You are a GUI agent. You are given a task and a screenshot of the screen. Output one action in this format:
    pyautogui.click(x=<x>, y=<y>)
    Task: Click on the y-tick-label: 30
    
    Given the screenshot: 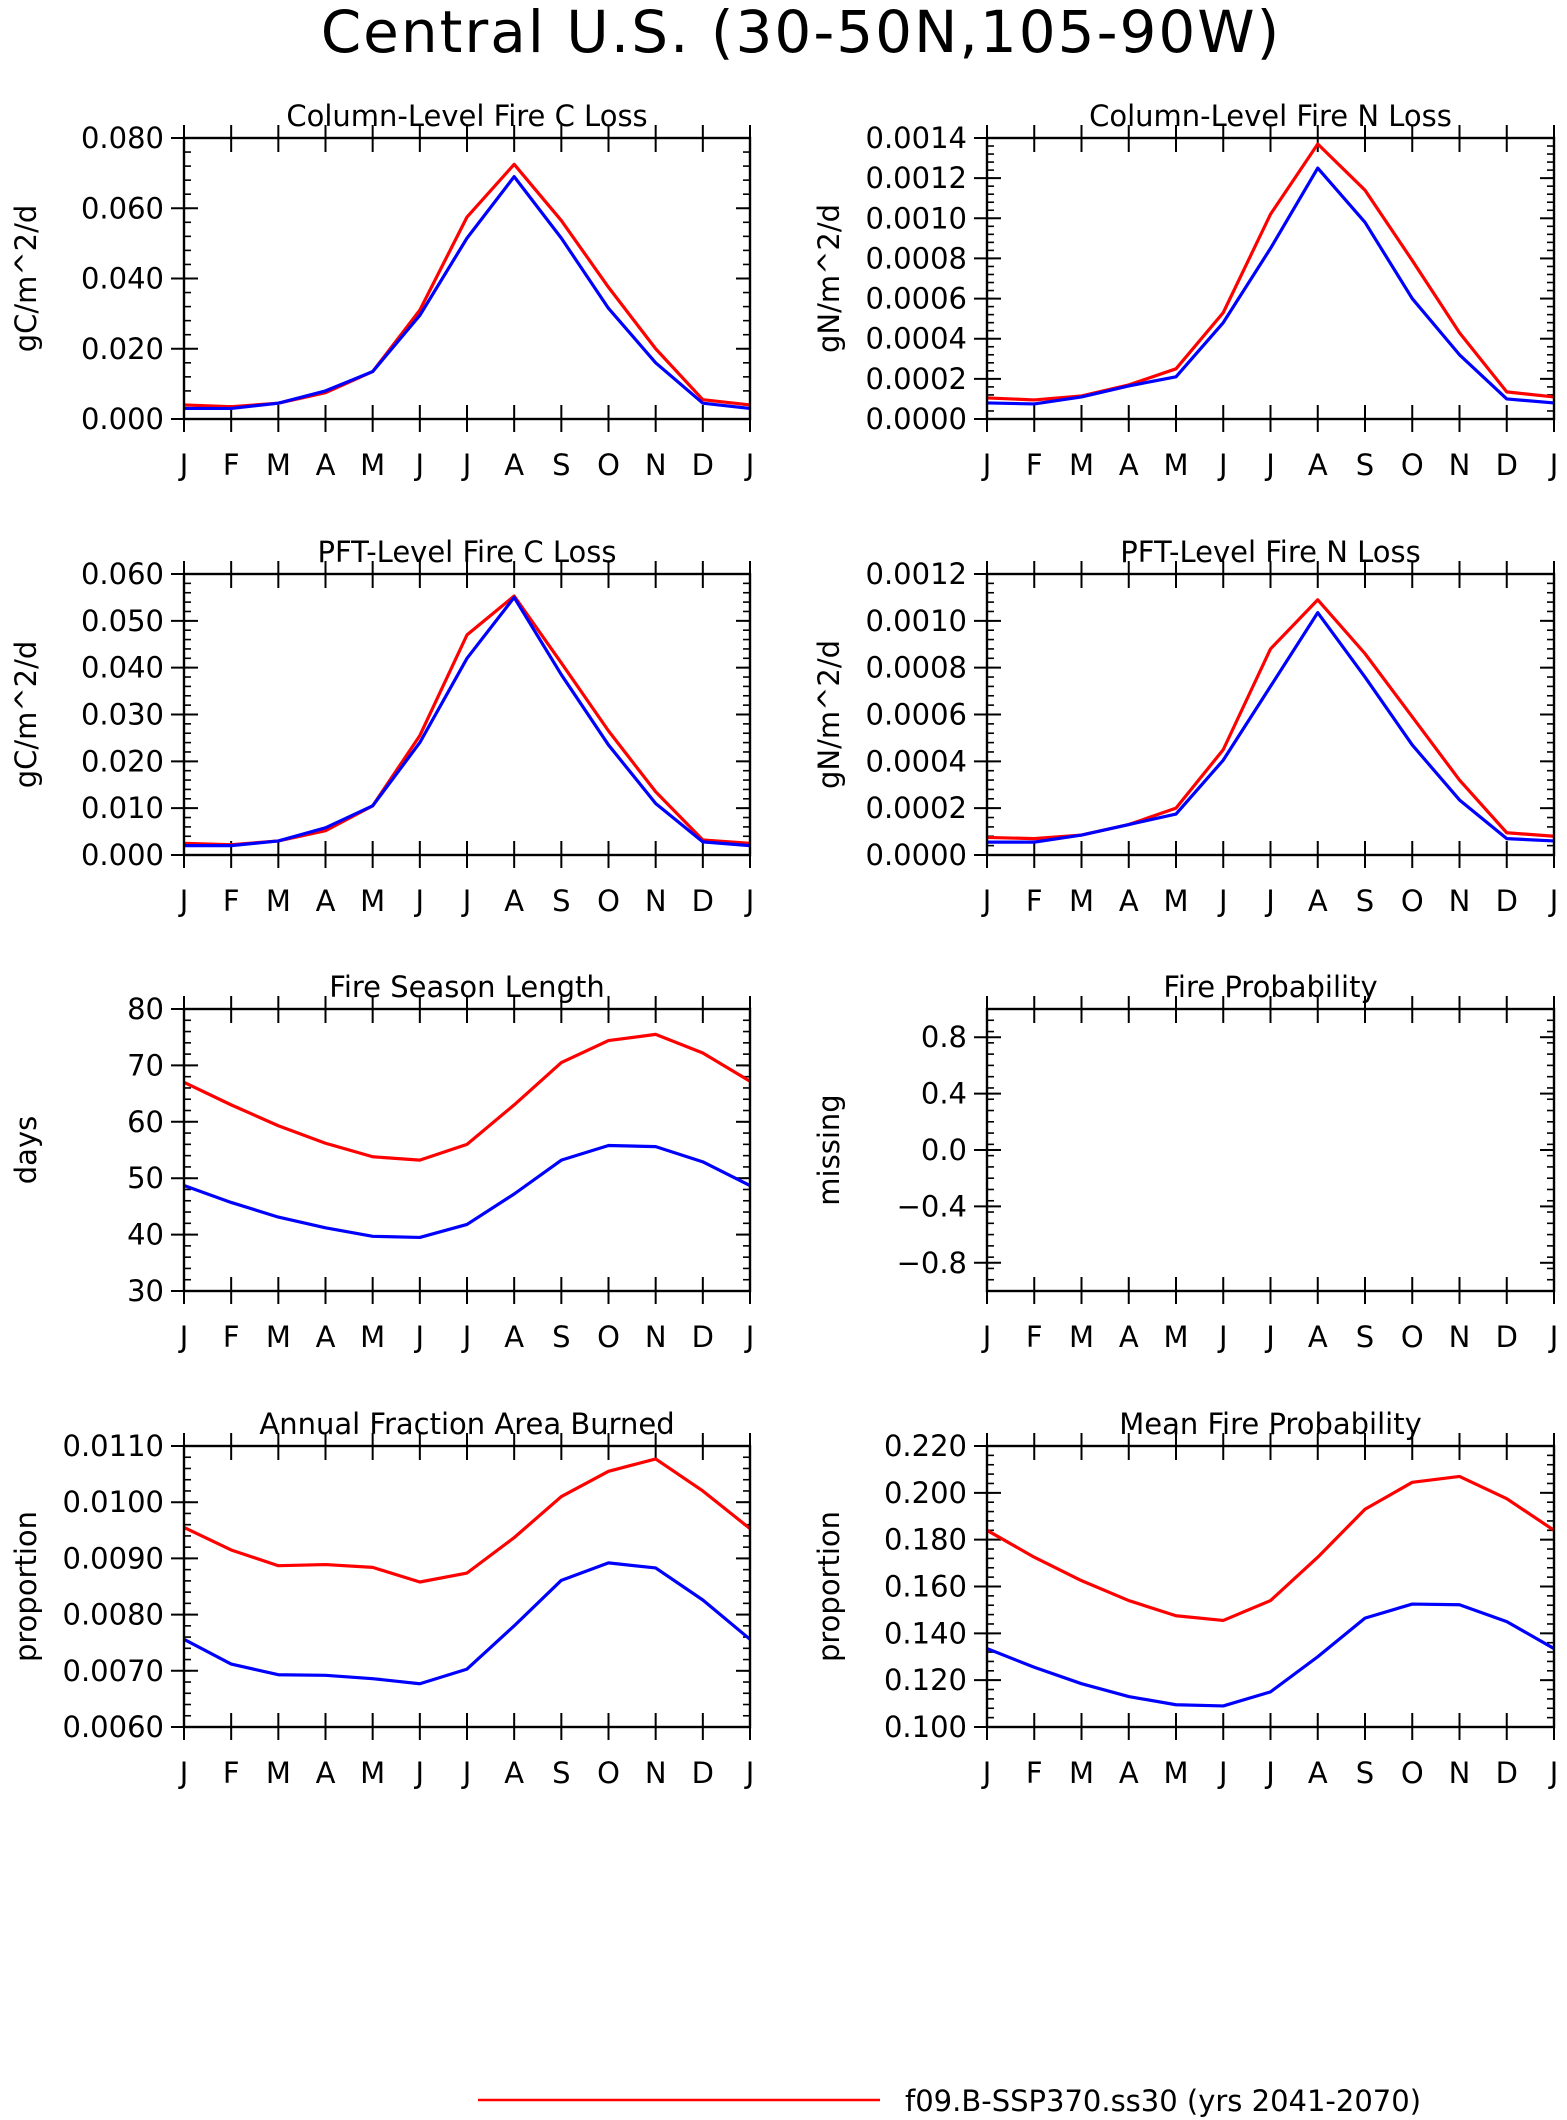 What is the action you would take?
    pyautogui.click(x=145, y=1291)
    